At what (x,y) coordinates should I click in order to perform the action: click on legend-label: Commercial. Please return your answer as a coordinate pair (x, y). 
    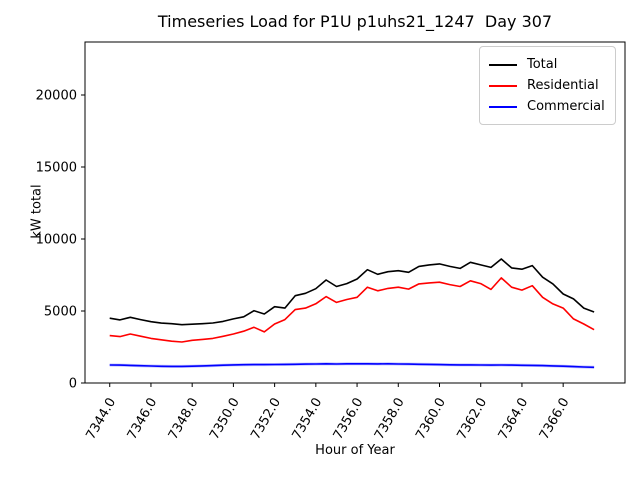
    Looking at the image, I should click on (566, 106).